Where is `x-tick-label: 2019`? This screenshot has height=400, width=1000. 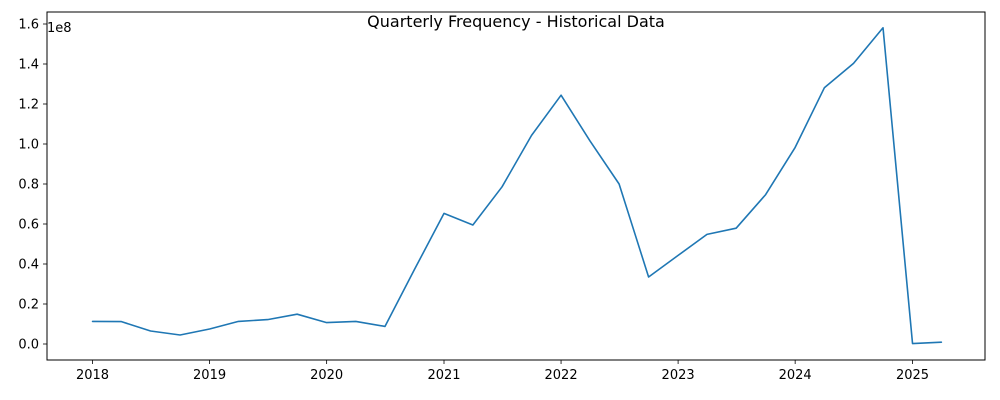
x-tick-label: 2019 is located at coordinates (209, 375).